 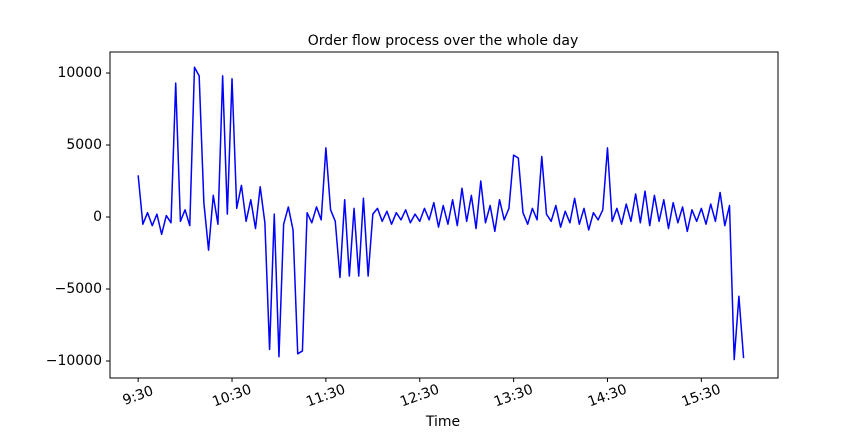 I want to click on chart-title: Order flow process over the whole day, so click(x=443, y=41).